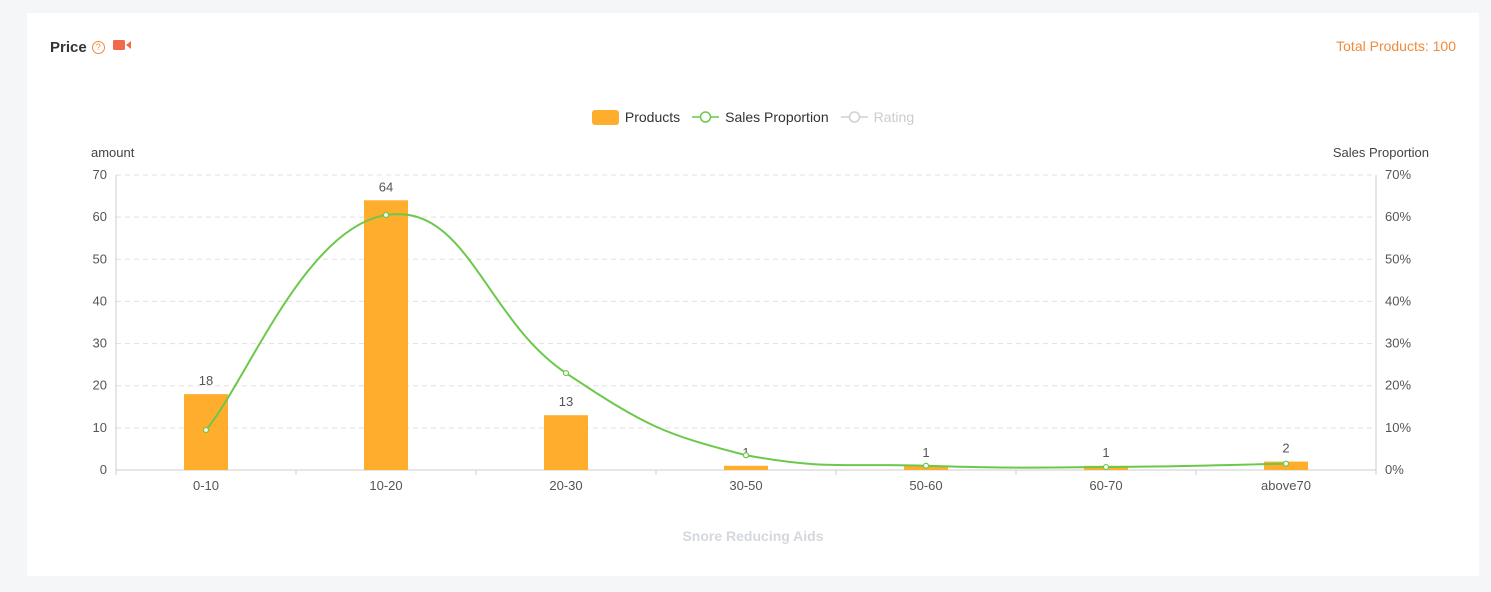 The width and height of the screenshot is (1491, 592). Describe the element at coordinates (1381, 152) in the screenshot. I see `y-axis-name-right: Sales Proportion` at that location.